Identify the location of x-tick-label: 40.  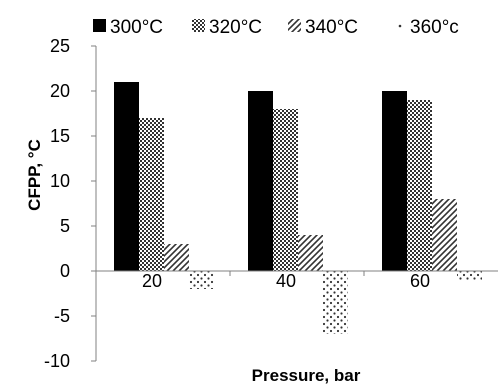
(286, 281).